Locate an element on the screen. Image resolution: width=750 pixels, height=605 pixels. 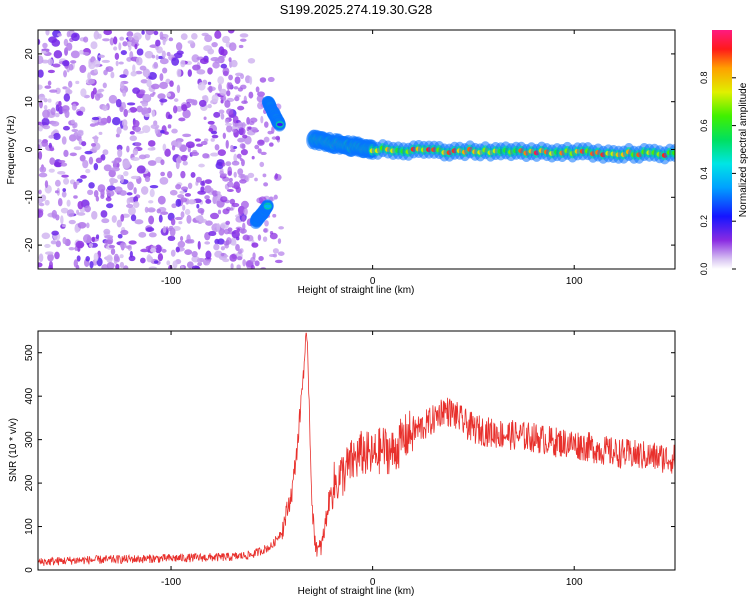
colorbar-label: Normalized spectral amplitude is located at coordinates (743, 149).